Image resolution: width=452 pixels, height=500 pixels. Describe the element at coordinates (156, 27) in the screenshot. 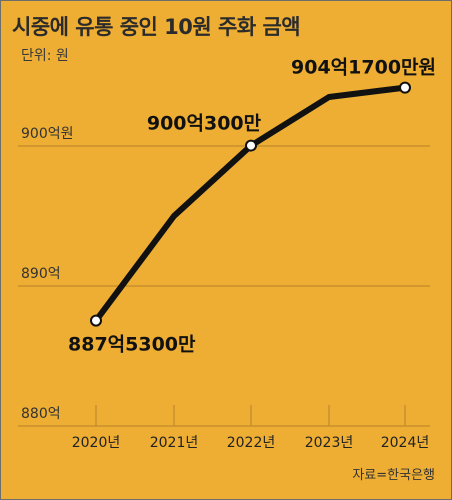

I see `chart-title: 시중에 유통 중인 10원 주화 금액` at that location.